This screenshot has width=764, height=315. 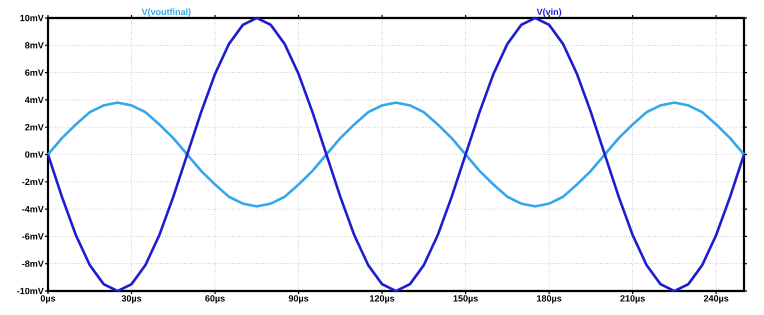 I want to click on x-tick-label: 60µs, so click(x=215, y=299).